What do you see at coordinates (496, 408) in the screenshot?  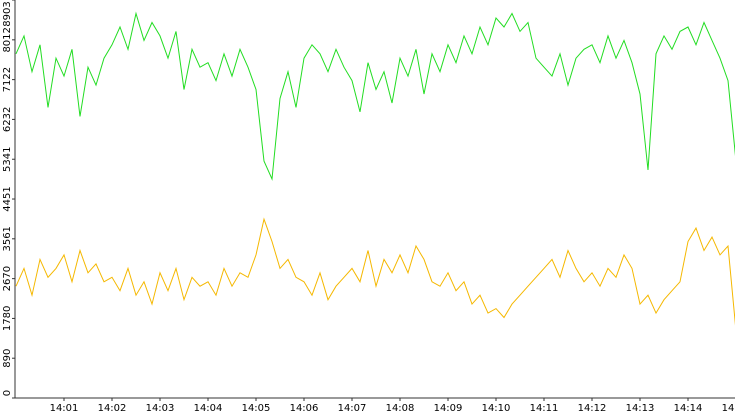 I see `x-tick-label: 14:10` at bounding box center [496, 408].